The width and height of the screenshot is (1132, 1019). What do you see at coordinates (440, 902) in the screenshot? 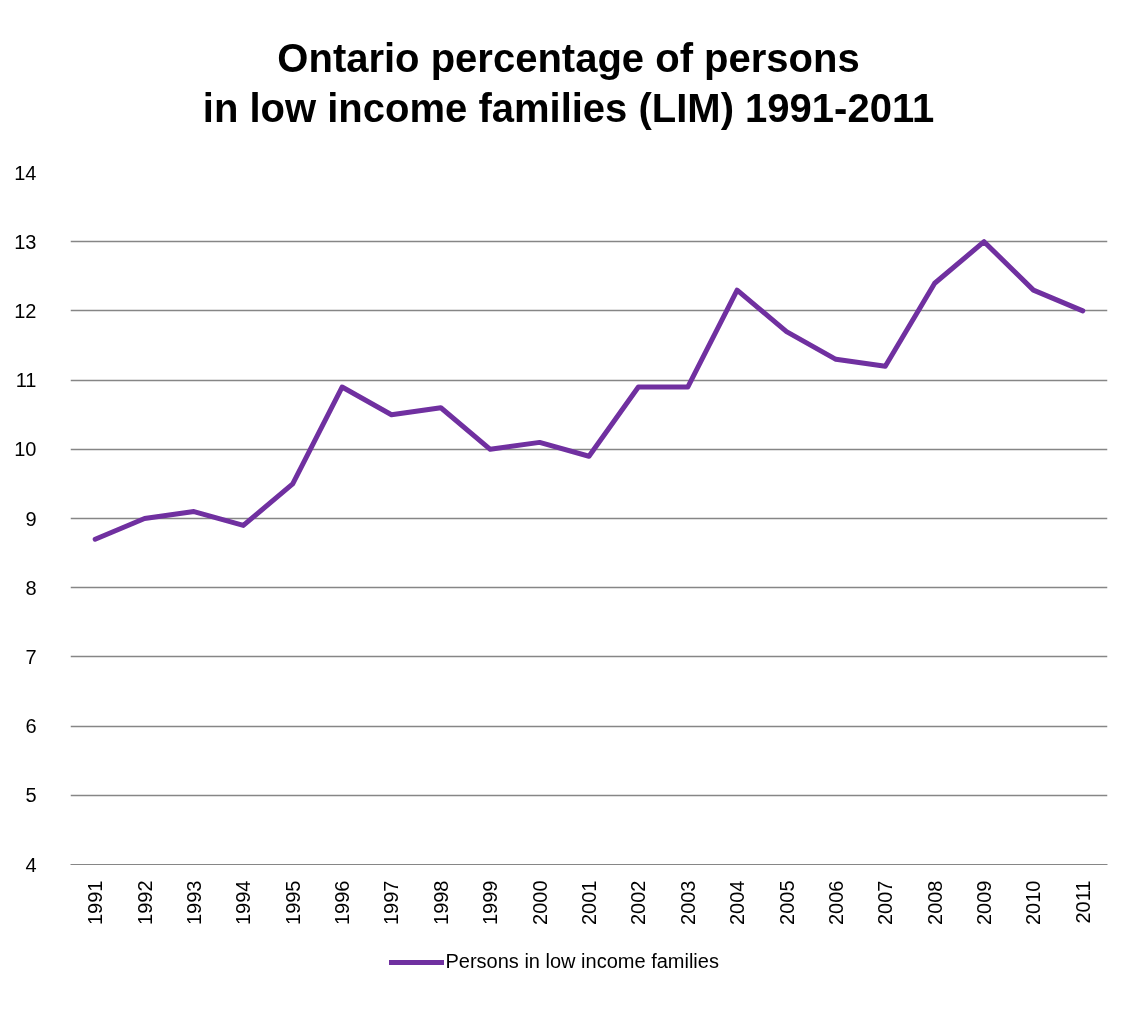
I see `x-tick-label: 1998` at bounding box center [440, 902].